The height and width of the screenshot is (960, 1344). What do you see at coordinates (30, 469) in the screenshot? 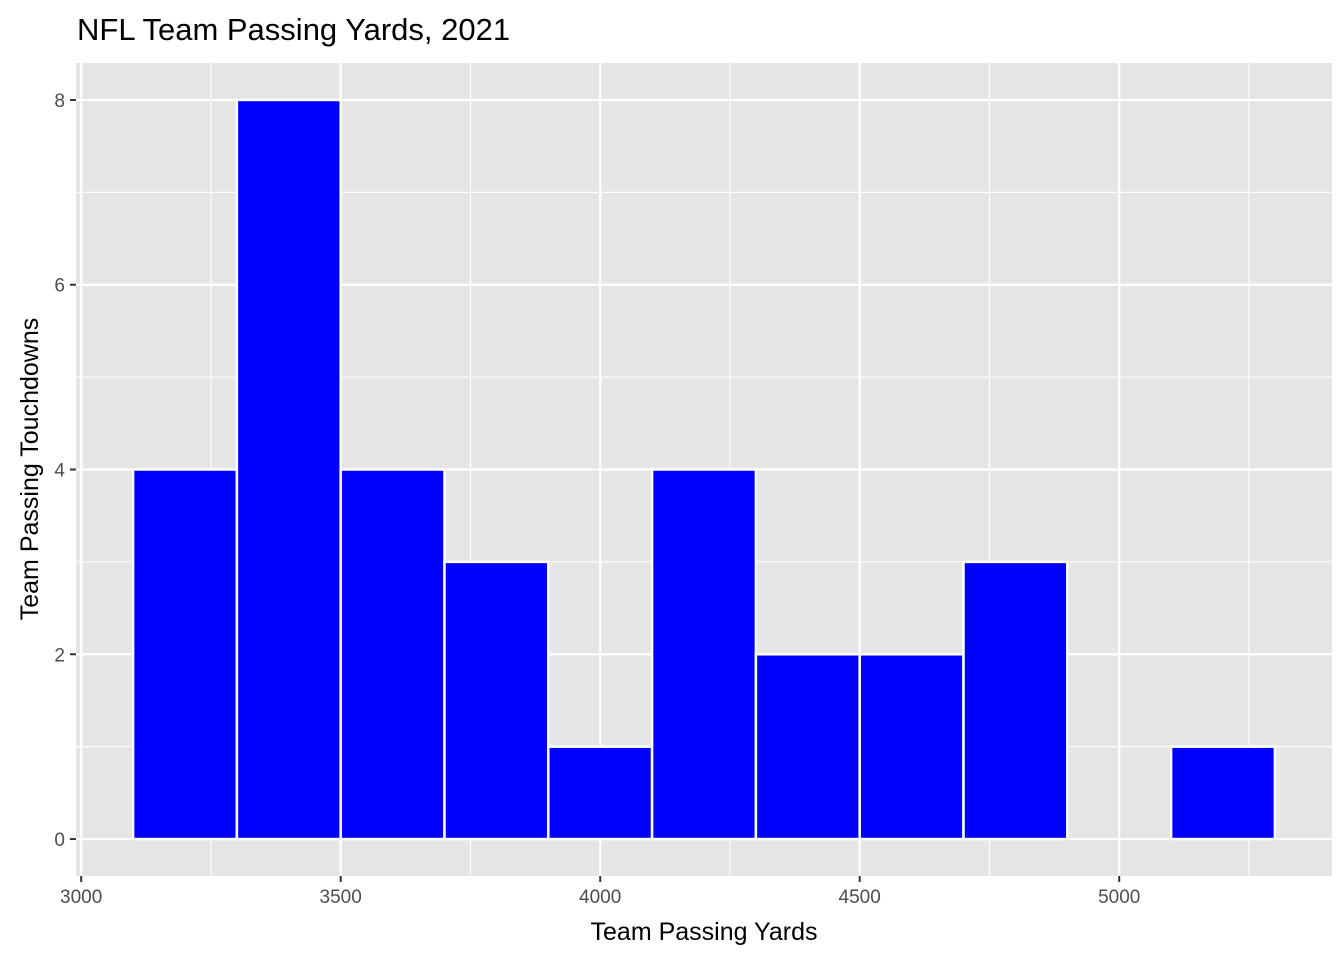
I see `y-axis-label: Team Passing Touchdowns` at bounding box center [30, 469].